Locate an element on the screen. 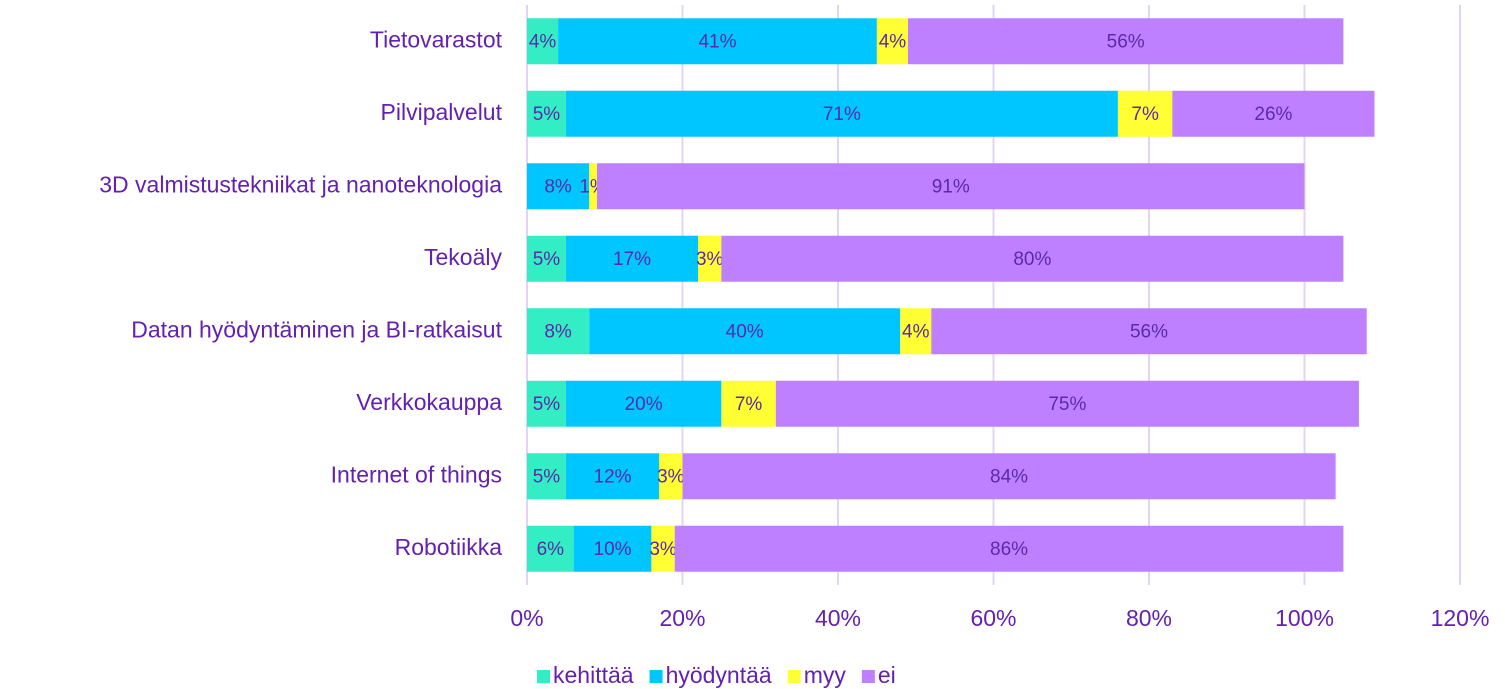 The width and height of the screenshot is (1505, 689). data-label: 26% is located at coordinates (1273, 114).